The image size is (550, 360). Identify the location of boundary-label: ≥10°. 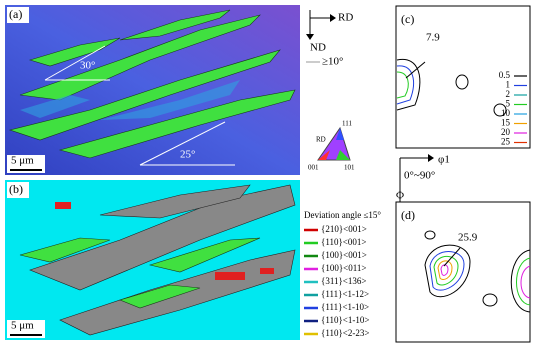
(332, 62).